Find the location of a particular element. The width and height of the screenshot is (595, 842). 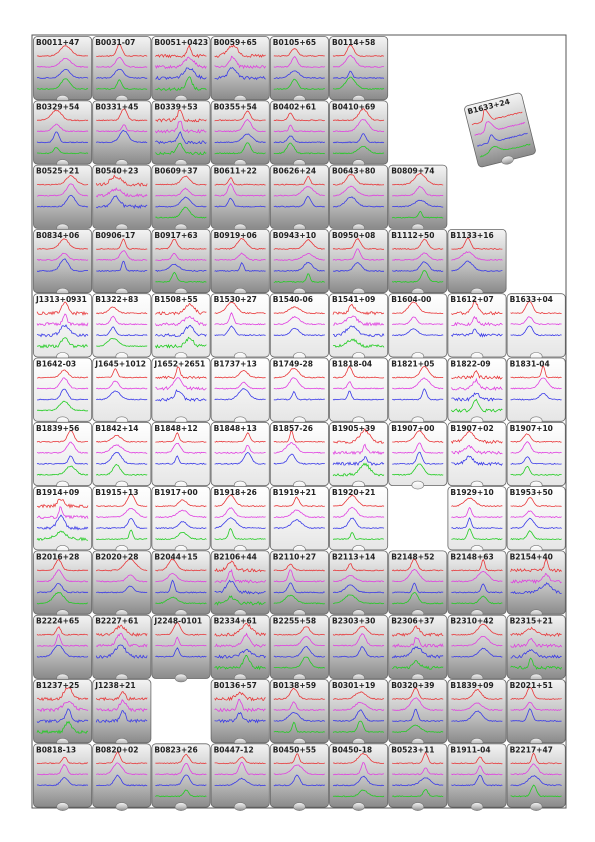

piece-group: B0540+23 is located at coordinates (122, 198).